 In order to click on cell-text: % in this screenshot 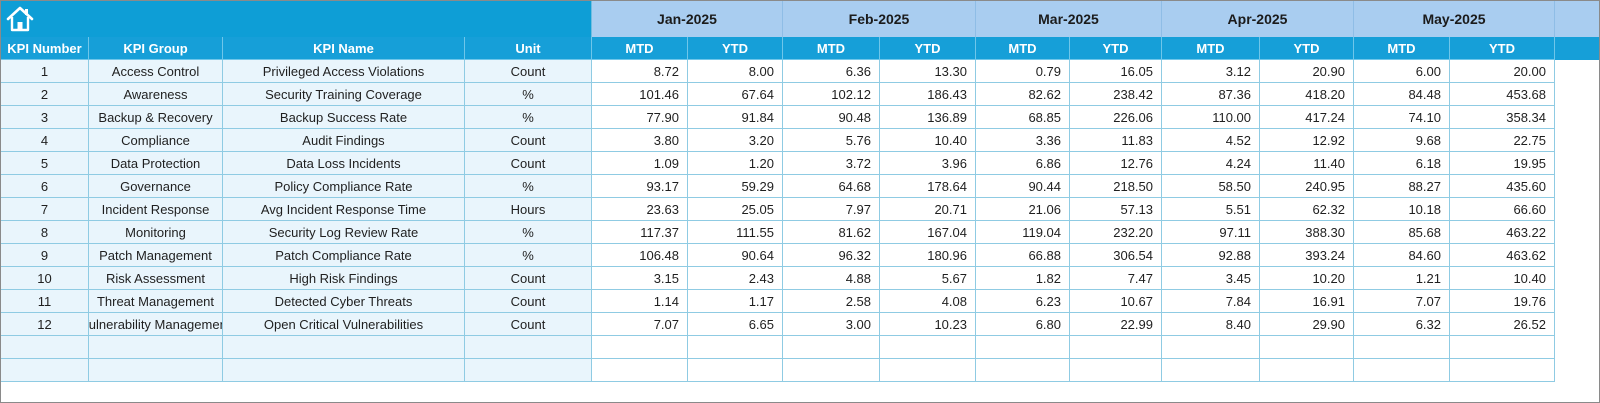, I will do `click(528, 117)`.